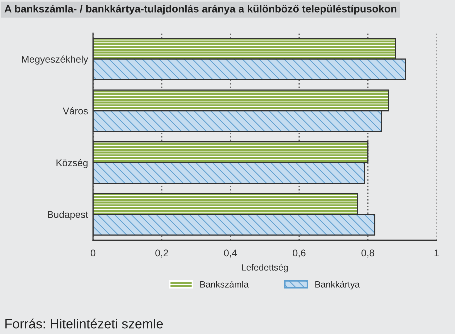 The height and width of the screenshot is (334, 455). I want to click on x-tick-label: 0,4, so click(231, 254).